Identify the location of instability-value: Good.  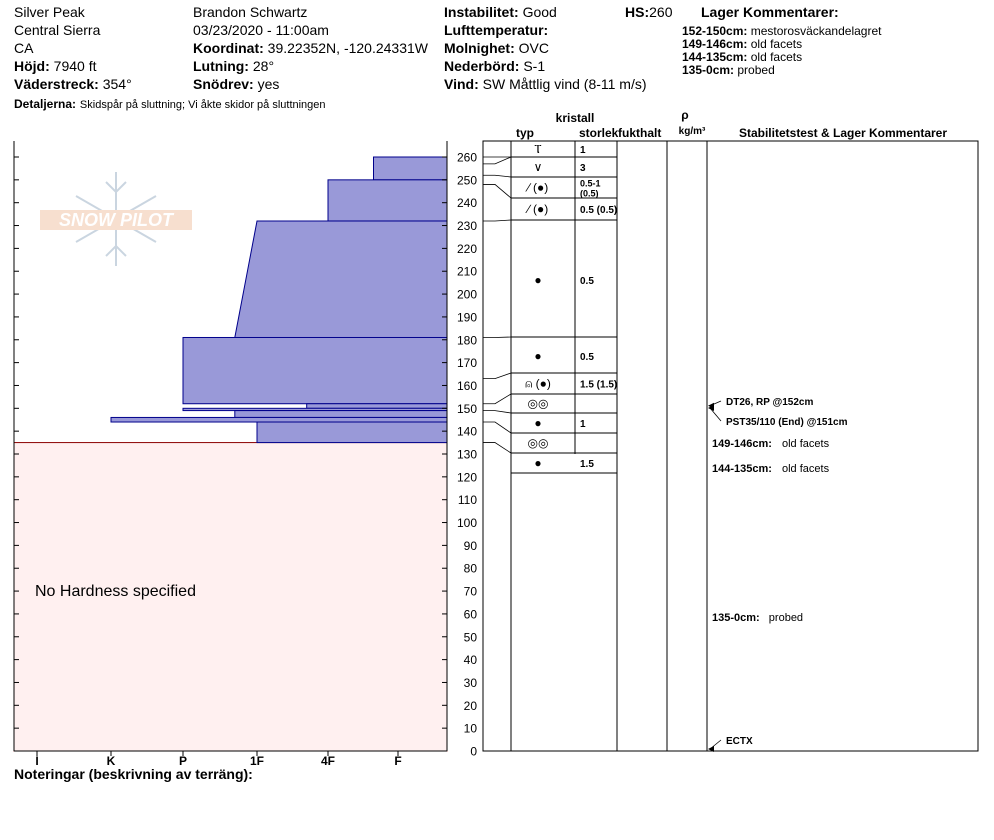
(539, 12).